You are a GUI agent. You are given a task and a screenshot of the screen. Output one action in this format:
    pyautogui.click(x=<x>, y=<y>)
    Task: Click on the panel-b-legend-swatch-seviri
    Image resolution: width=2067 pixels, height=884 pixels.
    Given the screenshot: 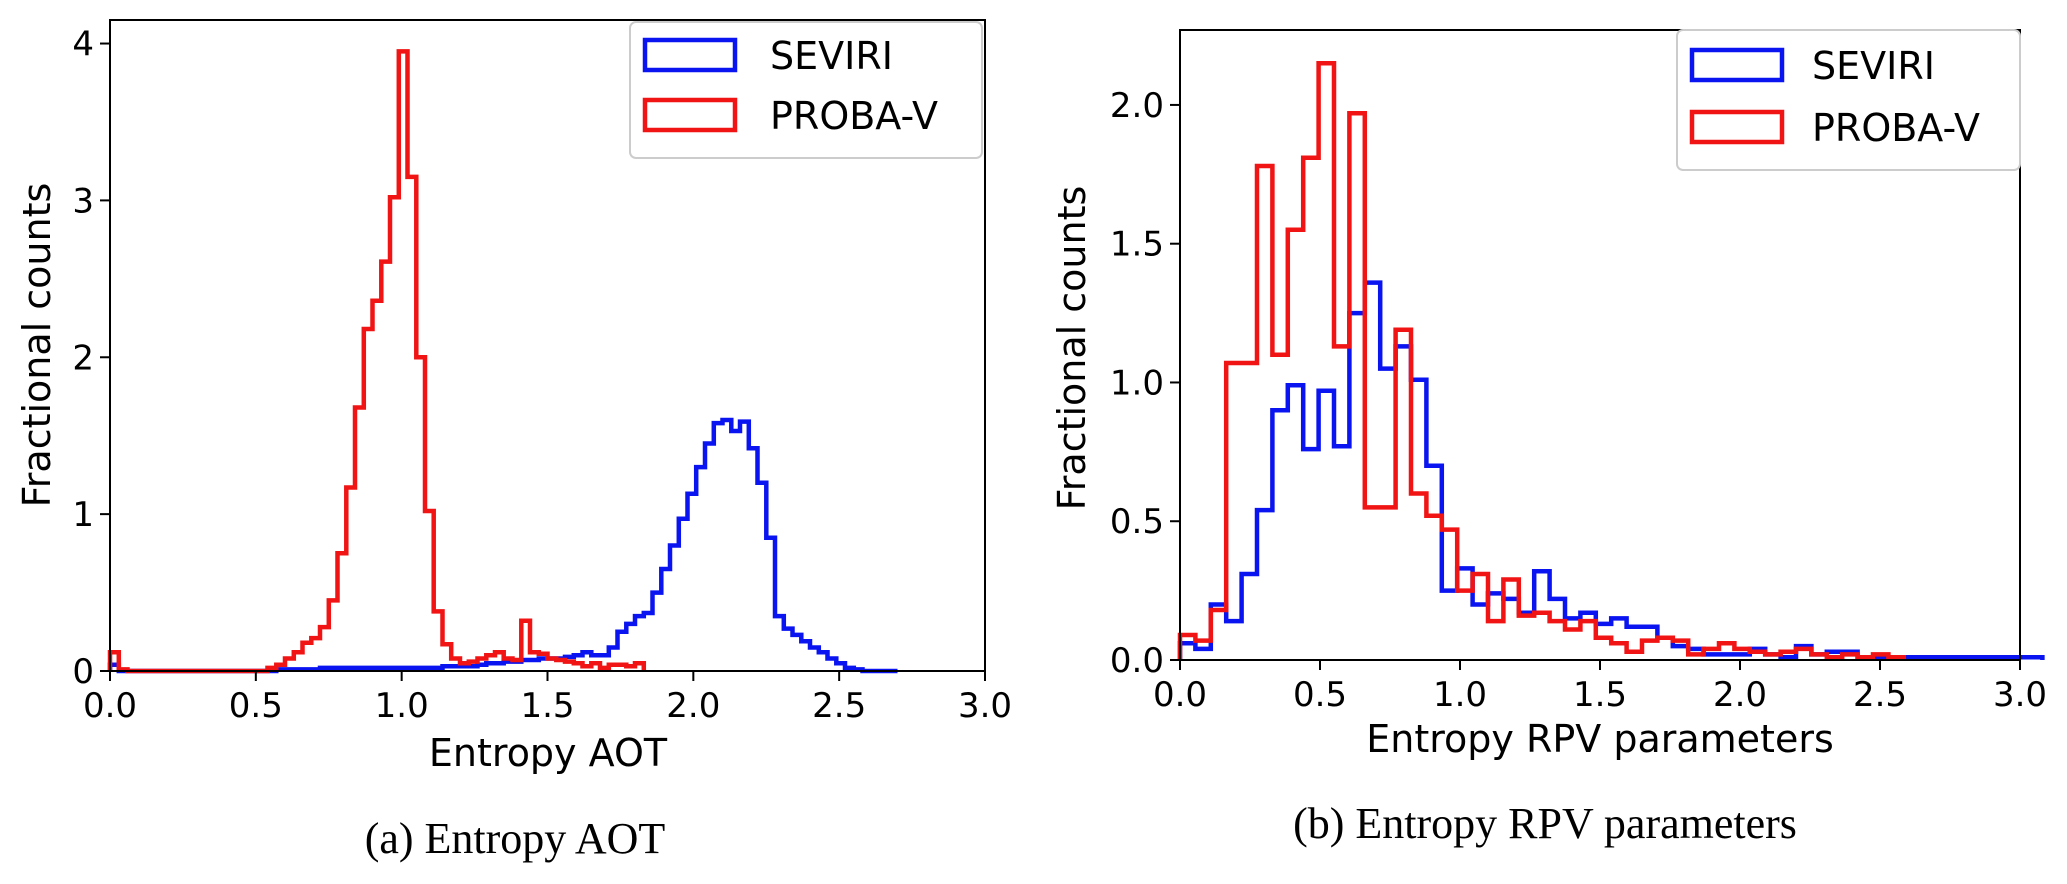 What is the action you would take?
    pyautogui.click(x=1737, y=65)
    